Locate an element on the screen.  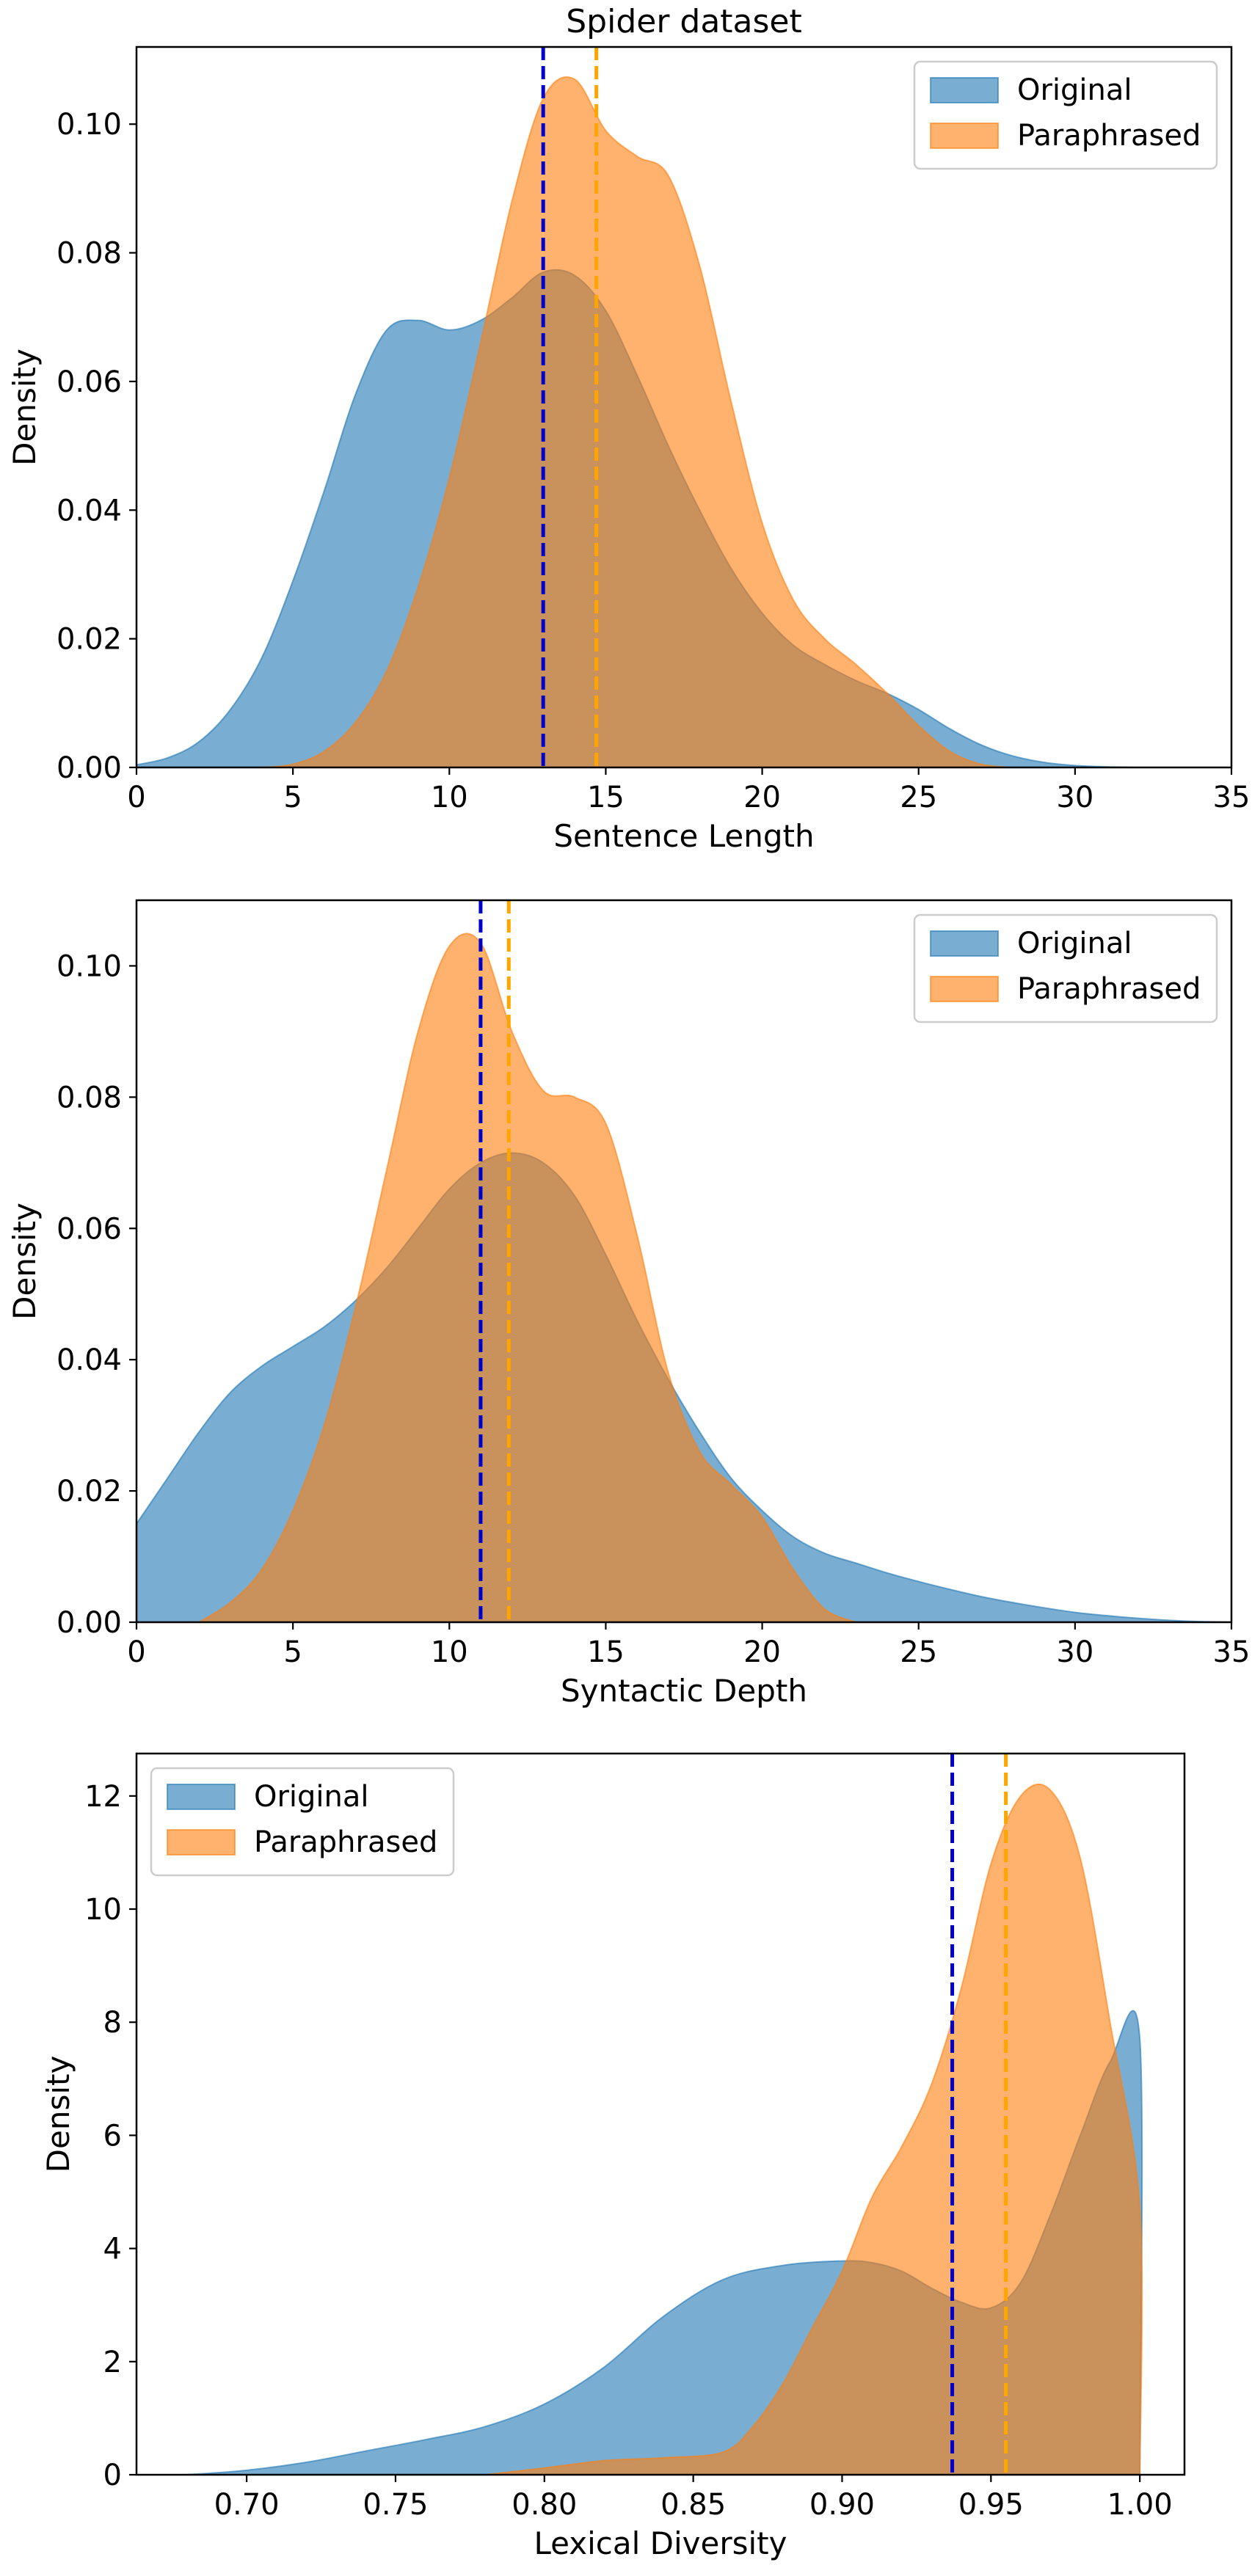
x-axis-label: Lexical Diversity is located at coordinates (661, 2543).